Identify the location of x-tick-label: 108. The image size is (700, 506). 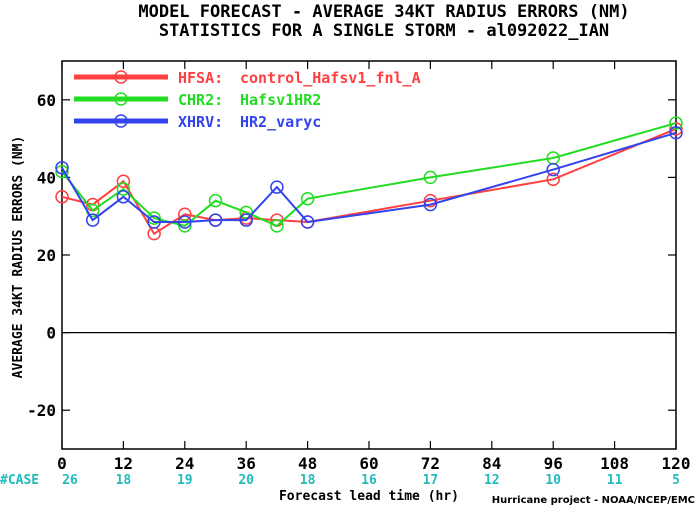
(614, 463).